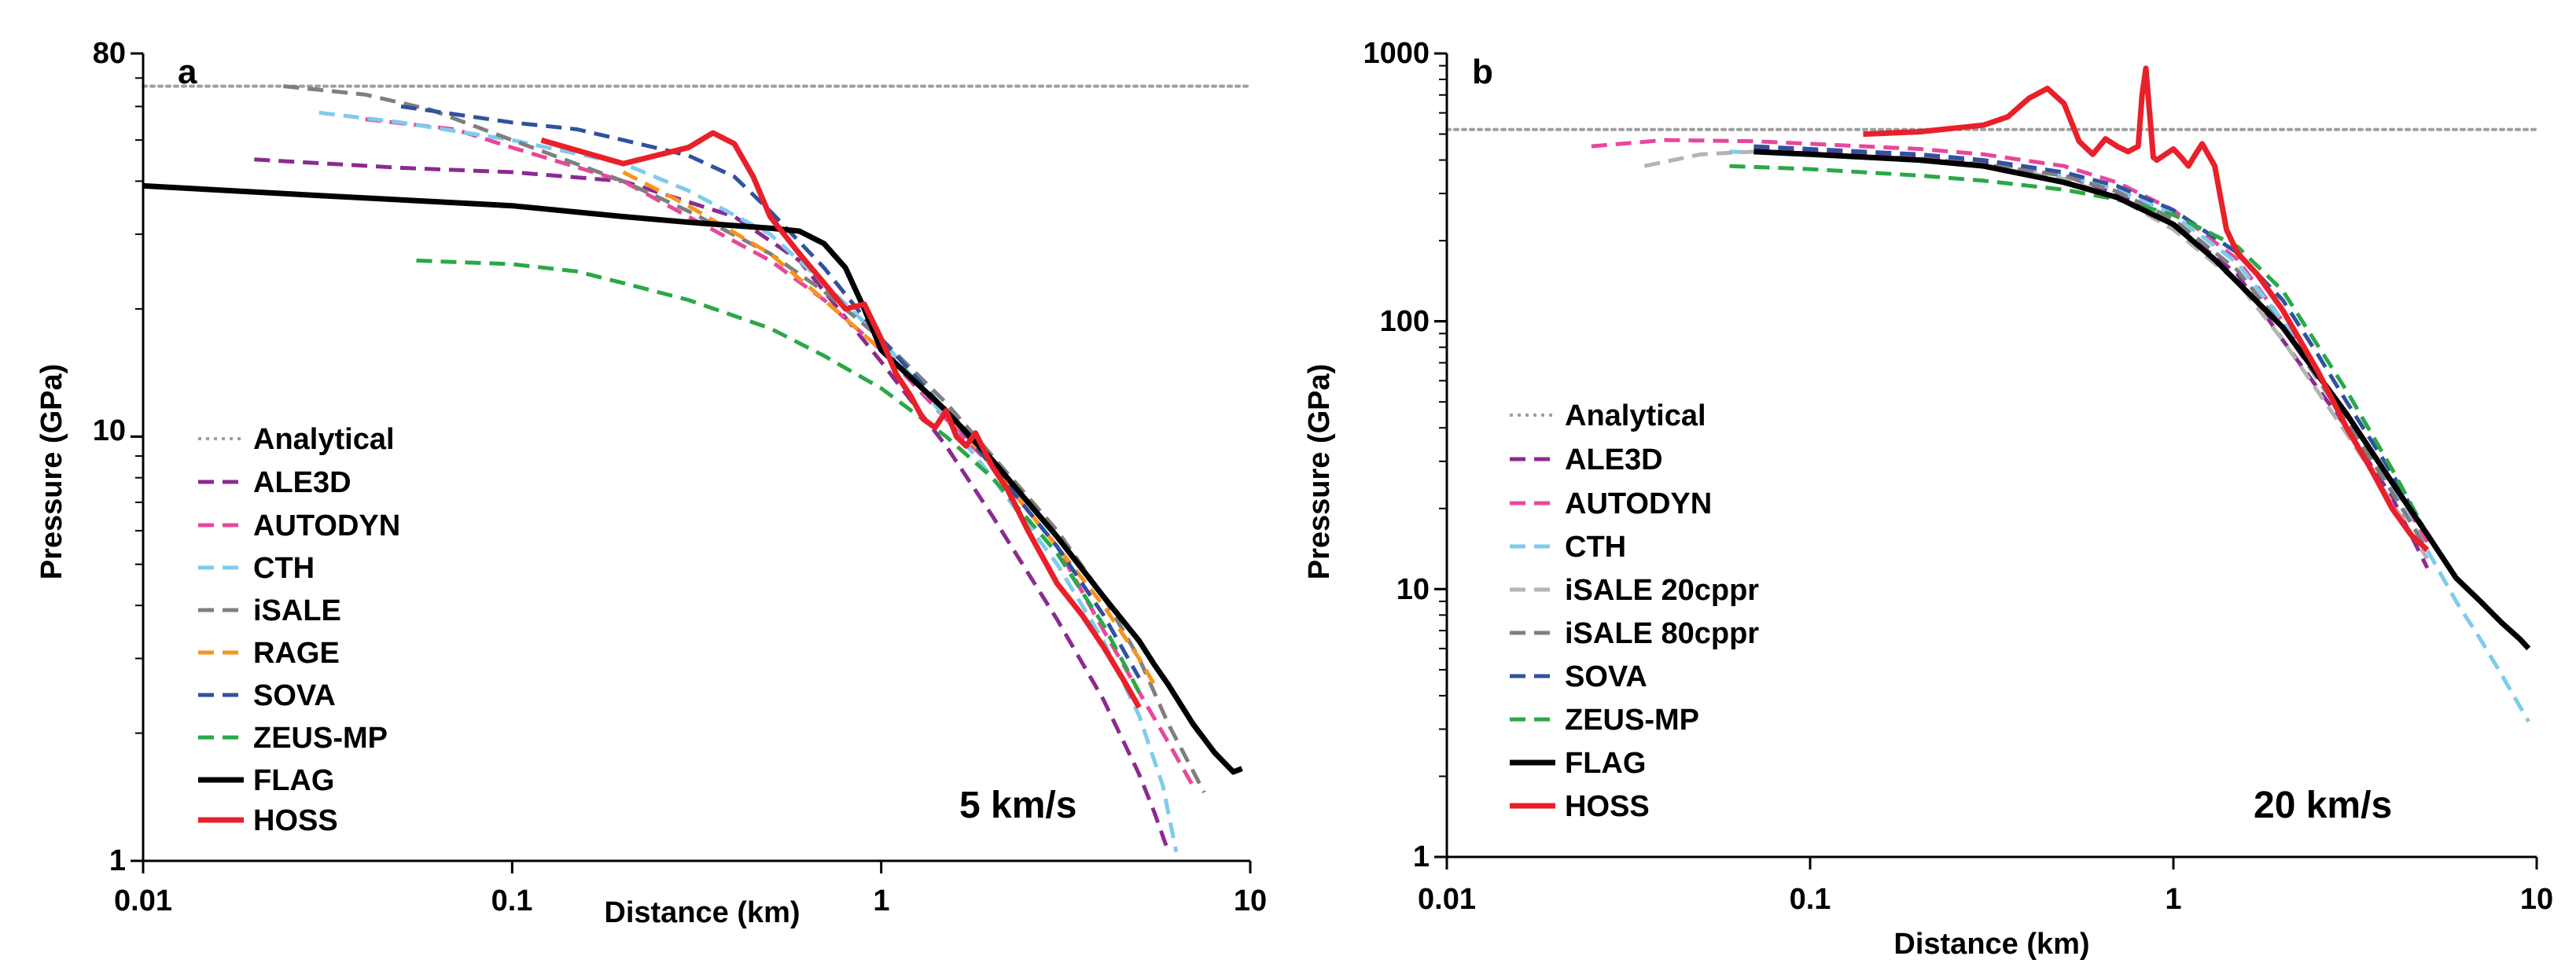 This screenshot has width=2576, height=978. I want to click on legend-label: iSALE 20cppr, so click(1662, 591).